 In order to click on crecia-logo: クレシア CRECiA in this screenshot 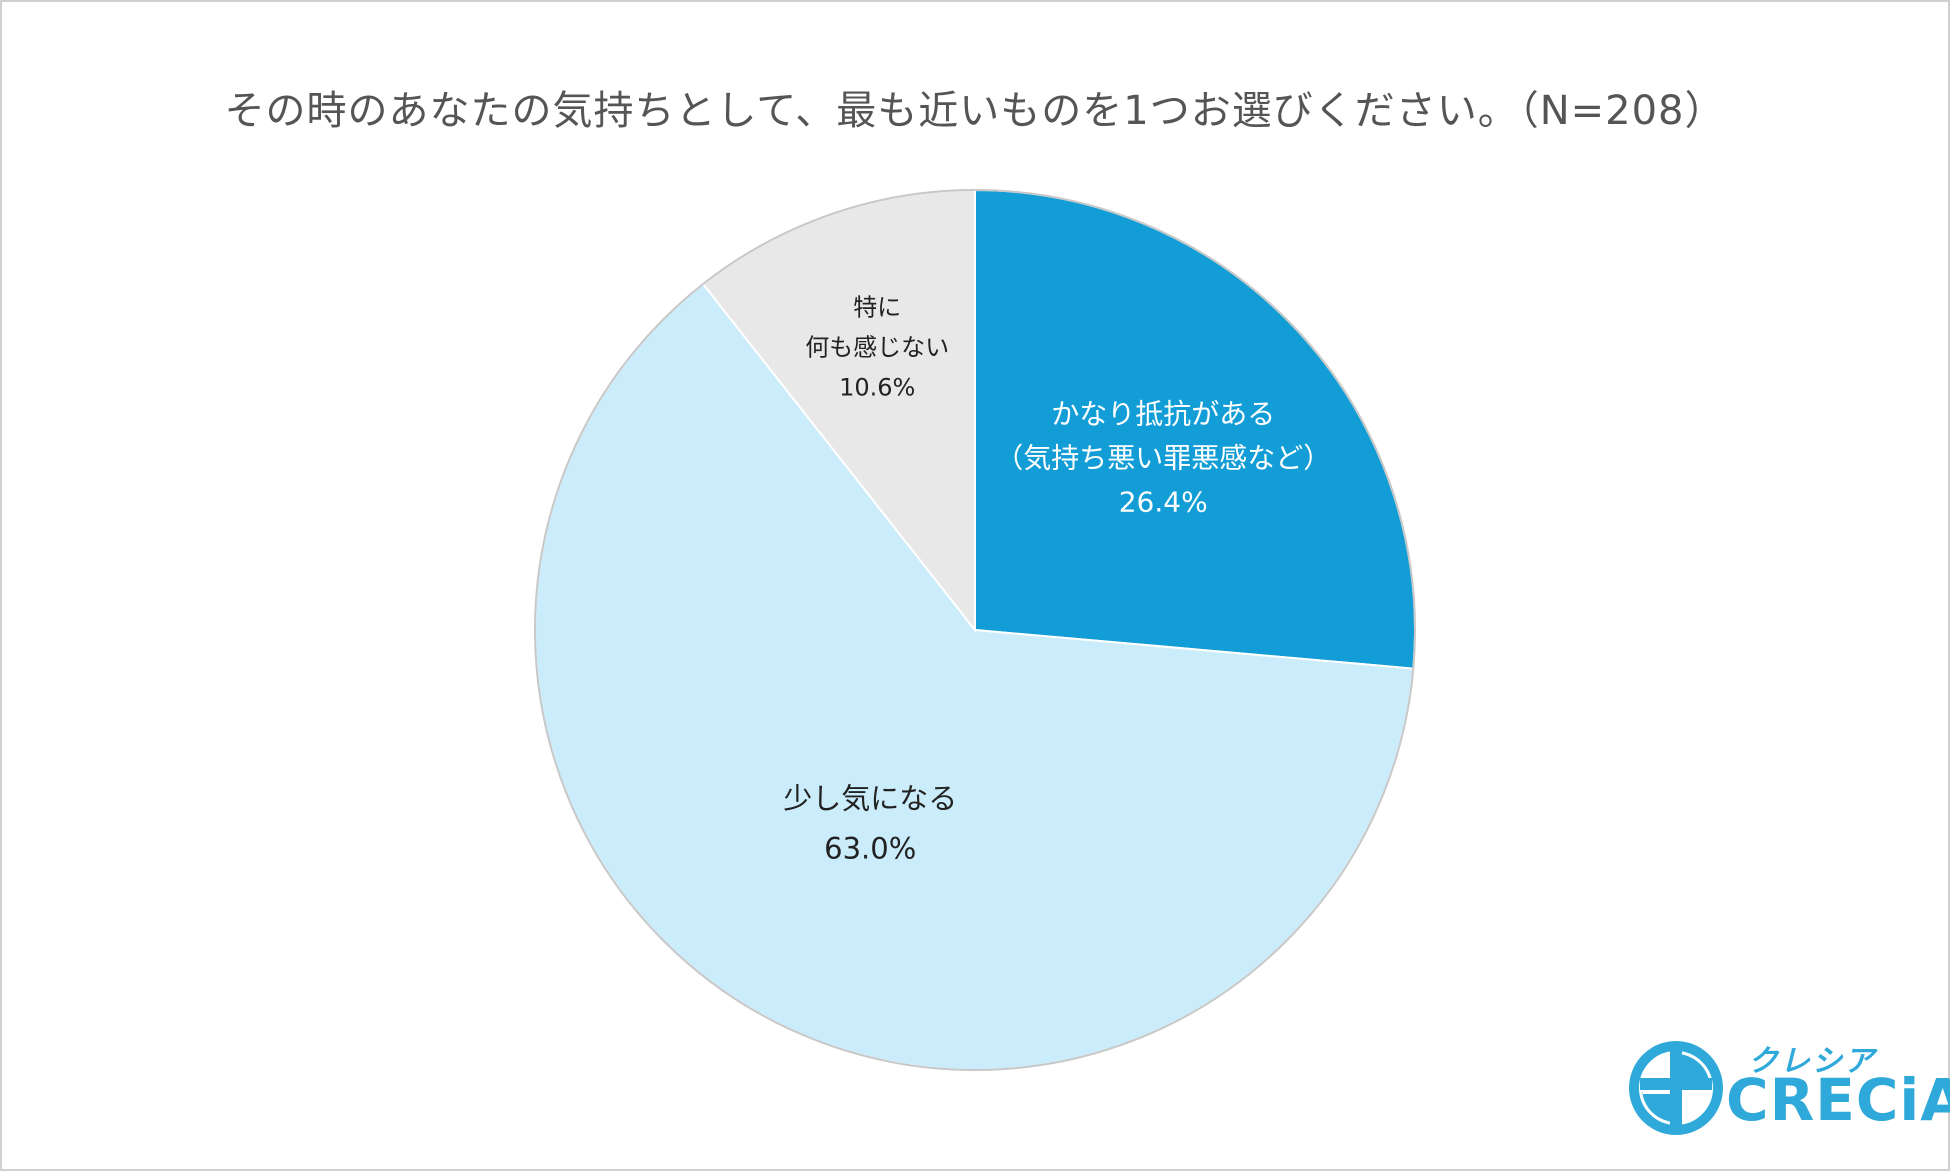, I will do `click(1789, 1086)`.